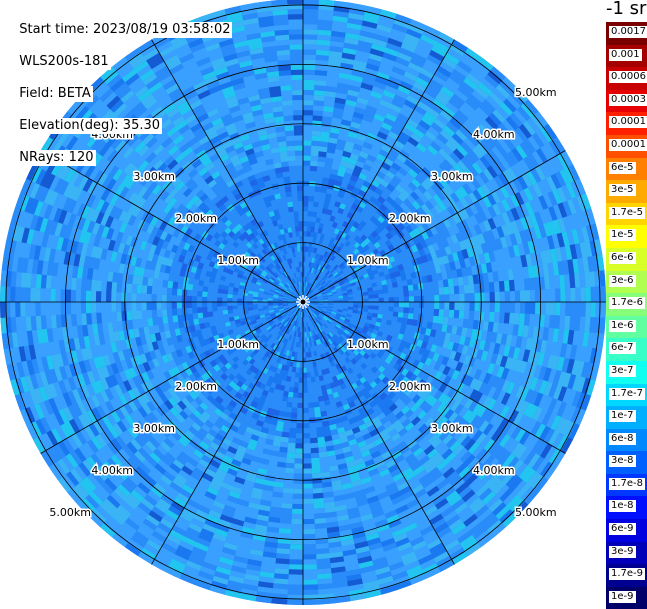 Image resolution: width=647 pixels, height=609 pixels. I want to click on colorbar-tick-label: 3e-6, so click(622, 280).